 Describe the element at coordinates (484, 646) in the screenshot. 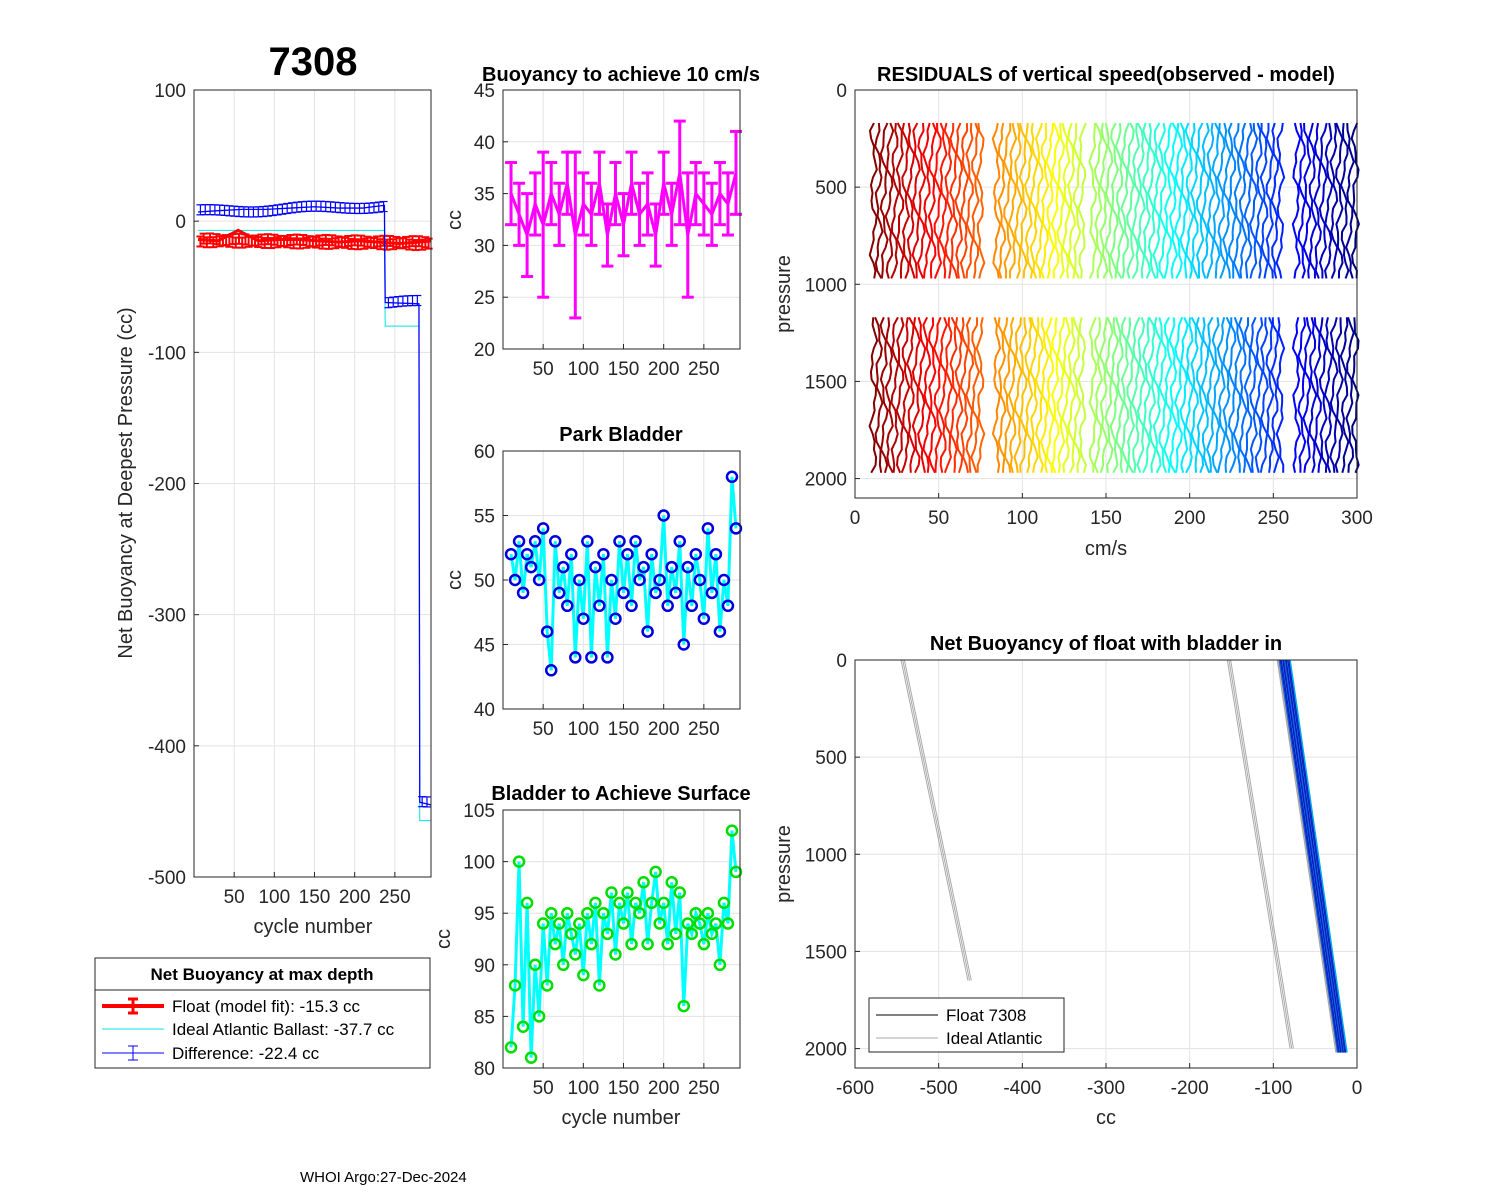

I see `y-tick-label: 45` at that location.